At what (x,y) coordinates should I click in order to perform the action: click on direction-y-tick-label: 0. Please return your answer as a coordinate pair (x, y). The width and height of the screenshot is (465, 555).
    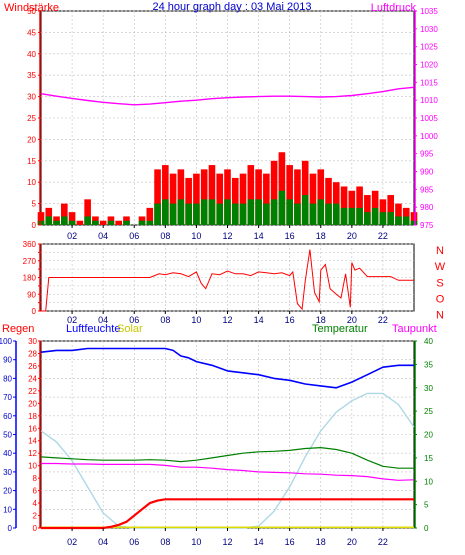
    Looking at the image, I should click on (34, 311).